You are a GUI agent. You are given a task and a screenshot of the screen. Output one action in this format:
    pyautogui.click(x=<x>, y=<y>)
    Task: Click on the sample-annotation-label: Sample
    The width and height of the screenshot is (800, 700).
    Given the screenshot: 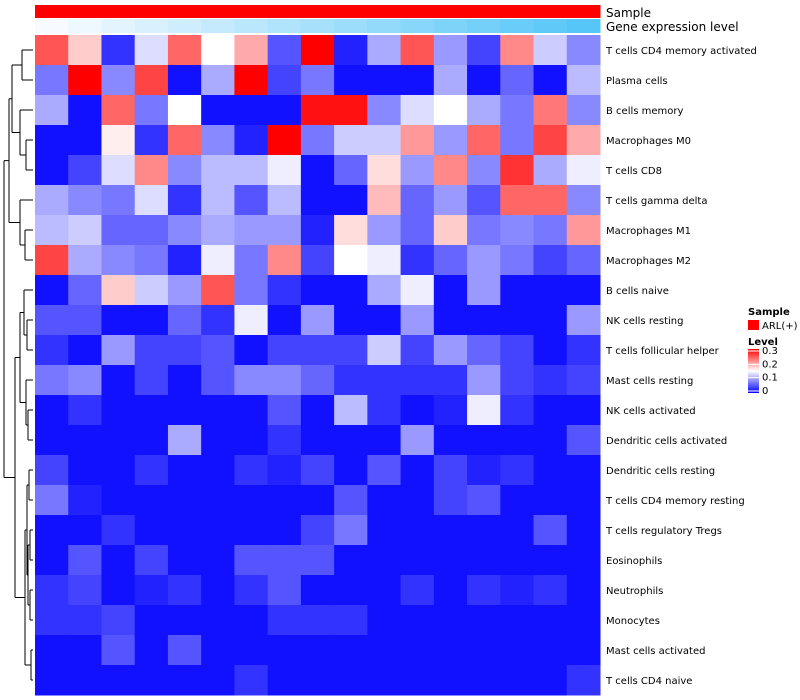 What is the action you would take?
    pyautogui.click(x=628, y=13)
    